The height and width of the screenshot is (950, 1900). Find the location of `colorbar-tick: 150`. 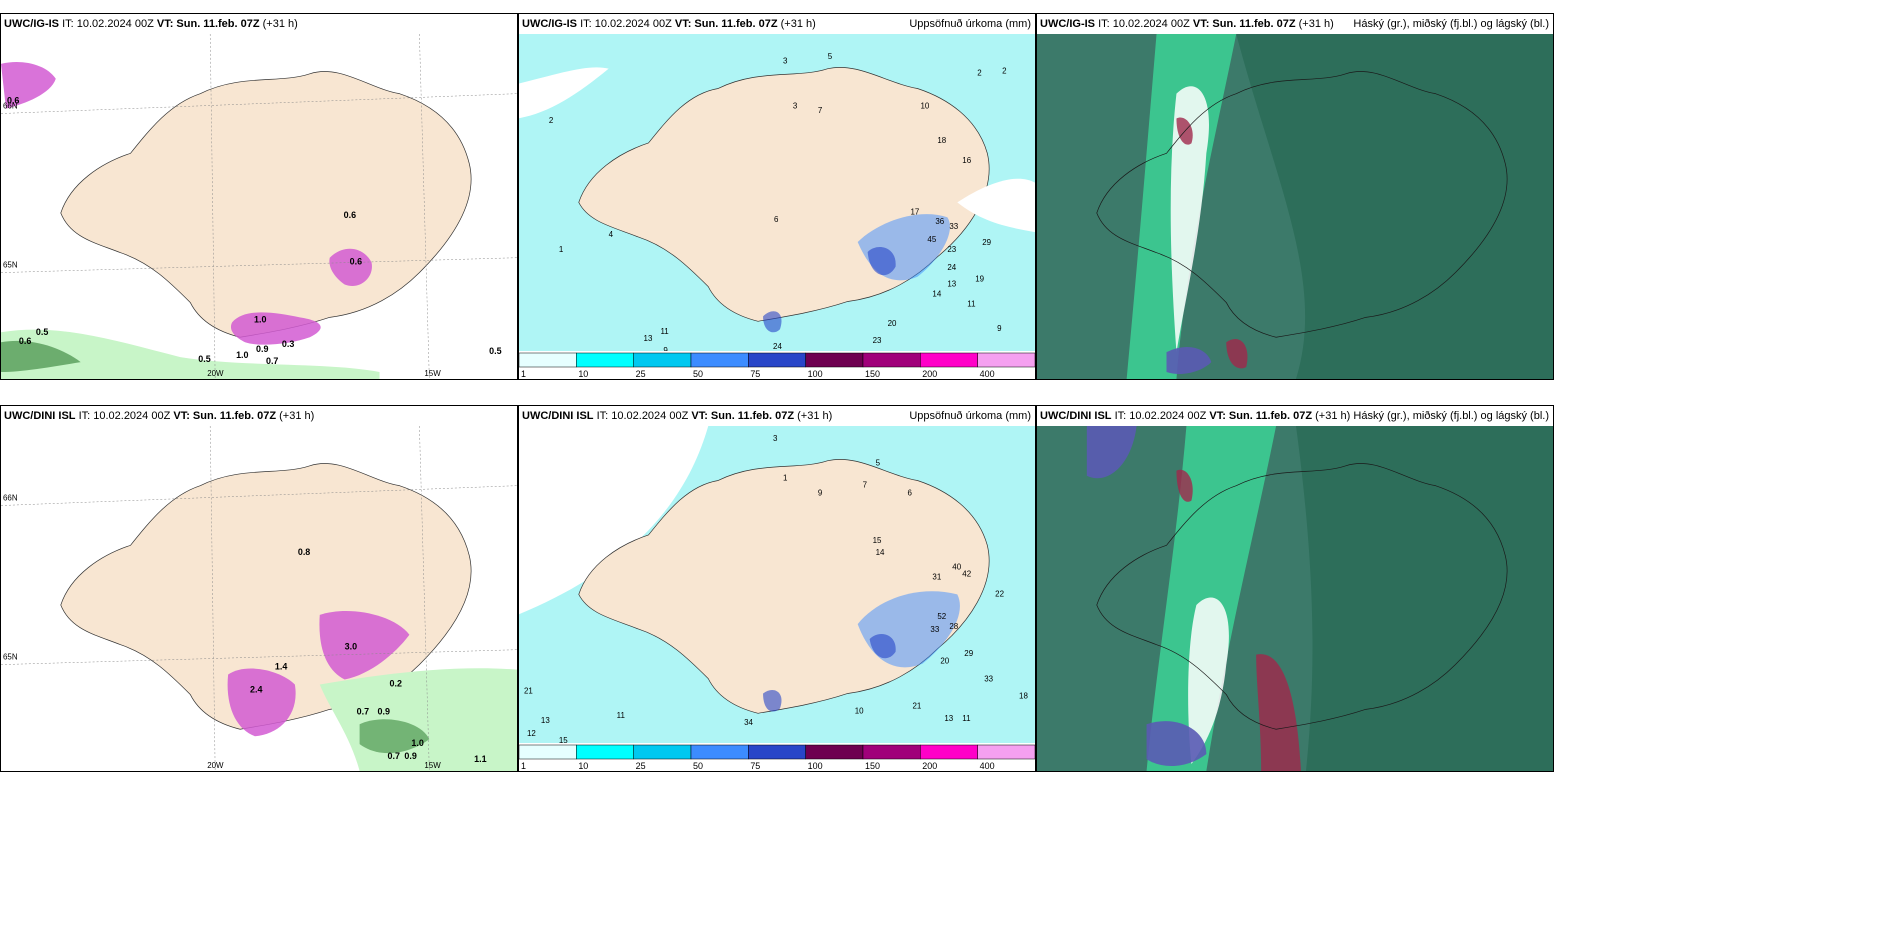

colorbar-tick: 150 is located at coordinates (872, 374).